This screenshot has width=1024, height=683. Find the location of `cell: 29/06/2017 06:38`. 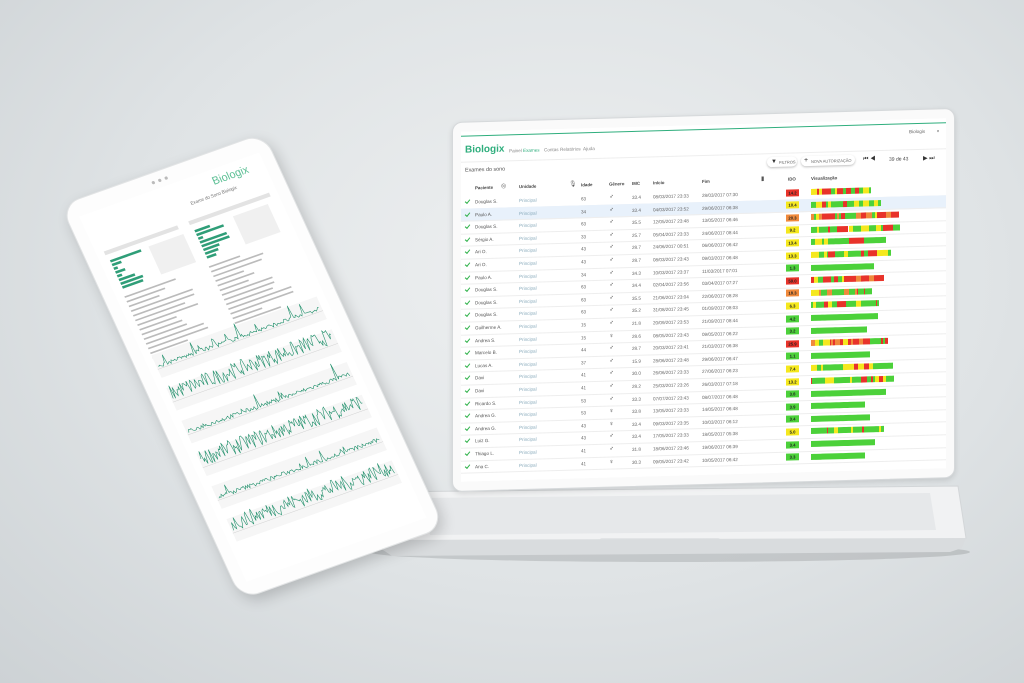

cell: 29/06/2017 06:38 is located at coordinates (720, 207).